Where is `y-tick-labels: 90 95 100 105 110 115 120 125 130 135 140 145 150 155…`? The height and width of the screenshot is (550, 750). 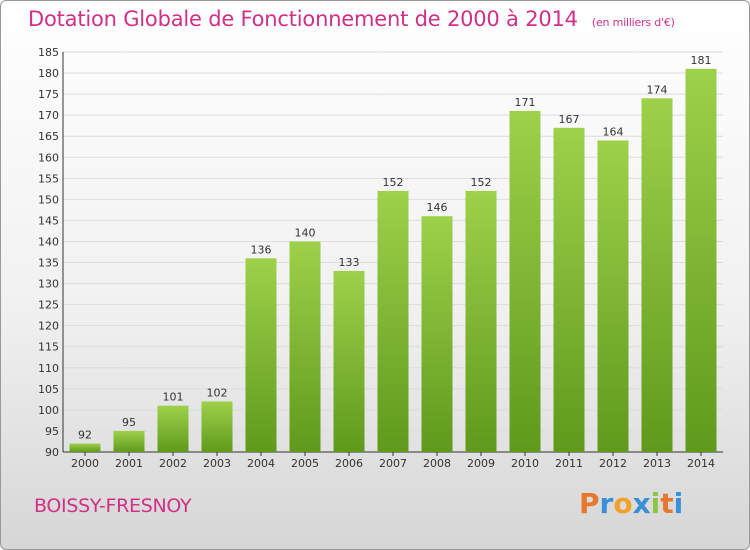
y-tick-labels: 90 95 100 105 110 115 120 125 130 135 140 145 150 155… is located at coordinates (48, 252).